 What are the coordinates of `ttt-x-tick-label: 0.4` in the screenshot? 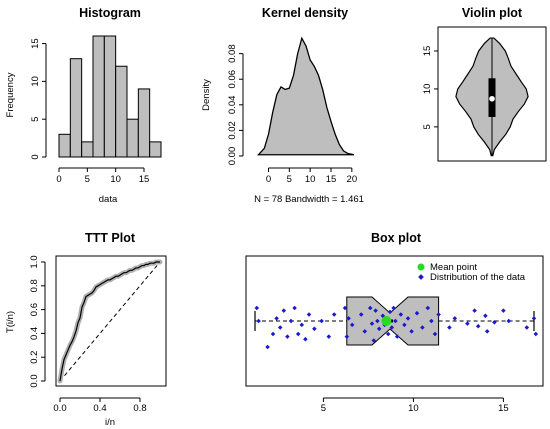 It's located at (99, 408).